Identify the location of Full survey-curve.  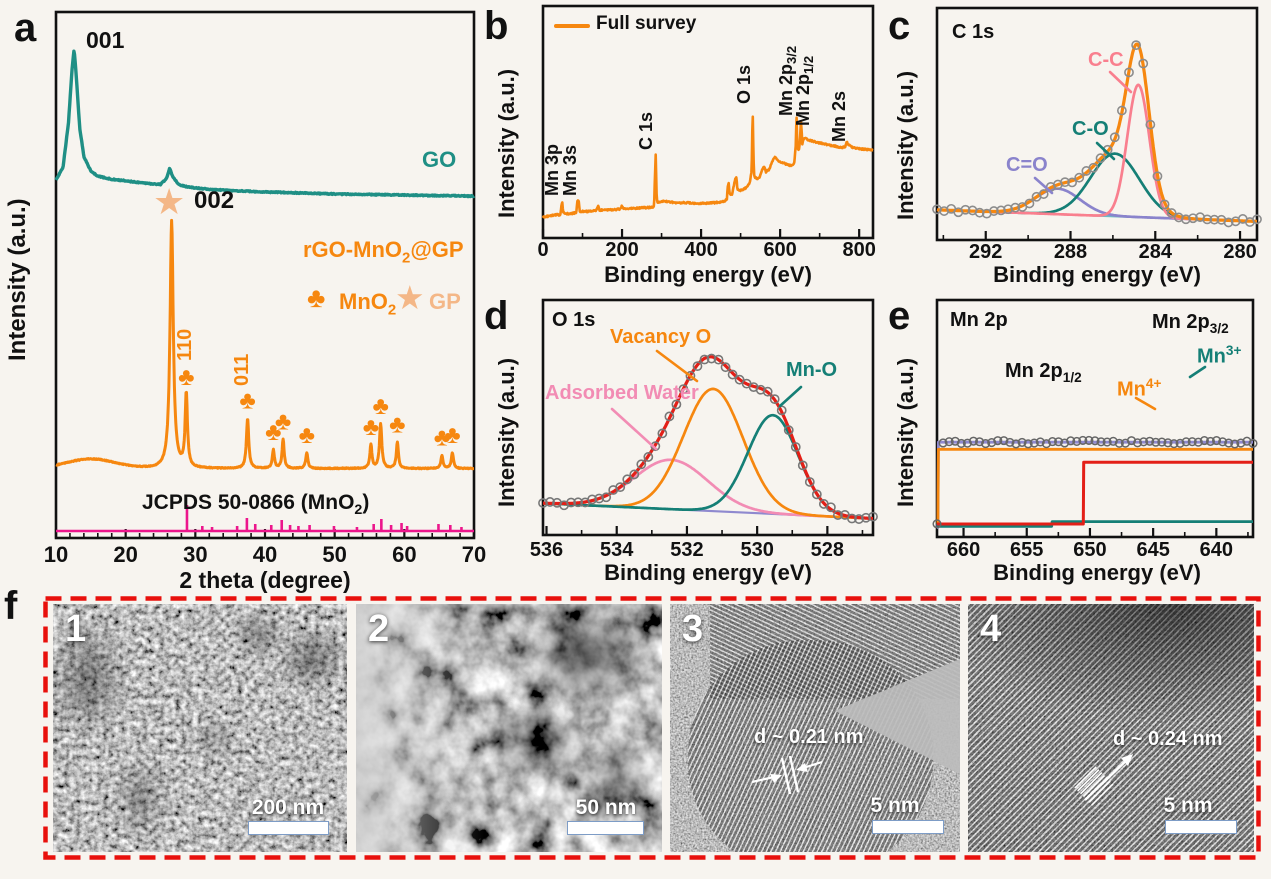
(707, 167).